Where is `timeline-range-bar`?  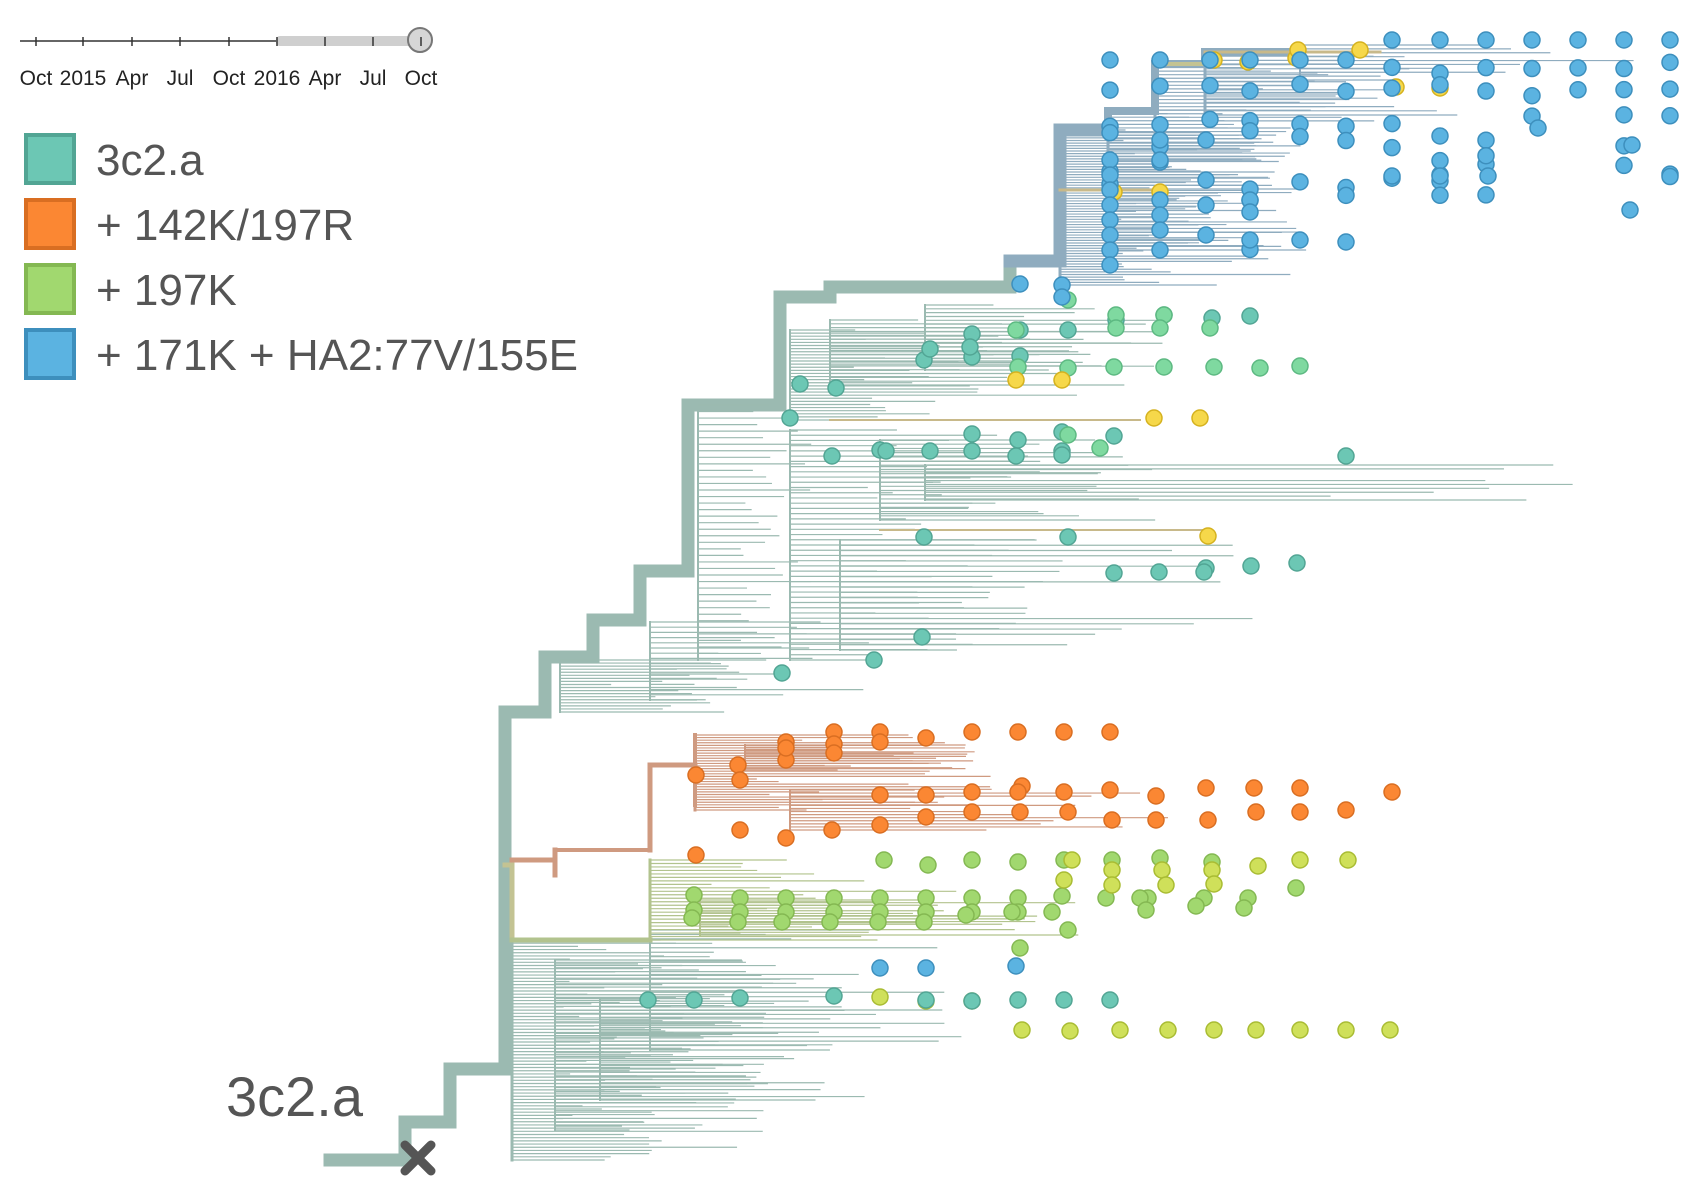
timeline-range-bar is located at coordinates (346, 41).